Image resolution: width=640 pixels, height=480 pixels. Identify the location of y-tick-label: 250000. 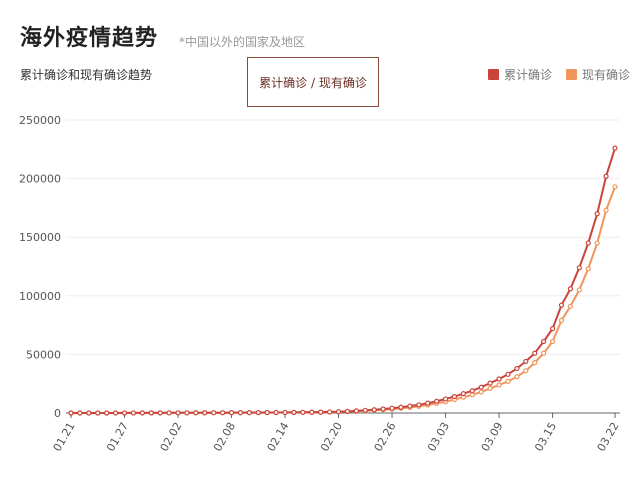
(40, 120).